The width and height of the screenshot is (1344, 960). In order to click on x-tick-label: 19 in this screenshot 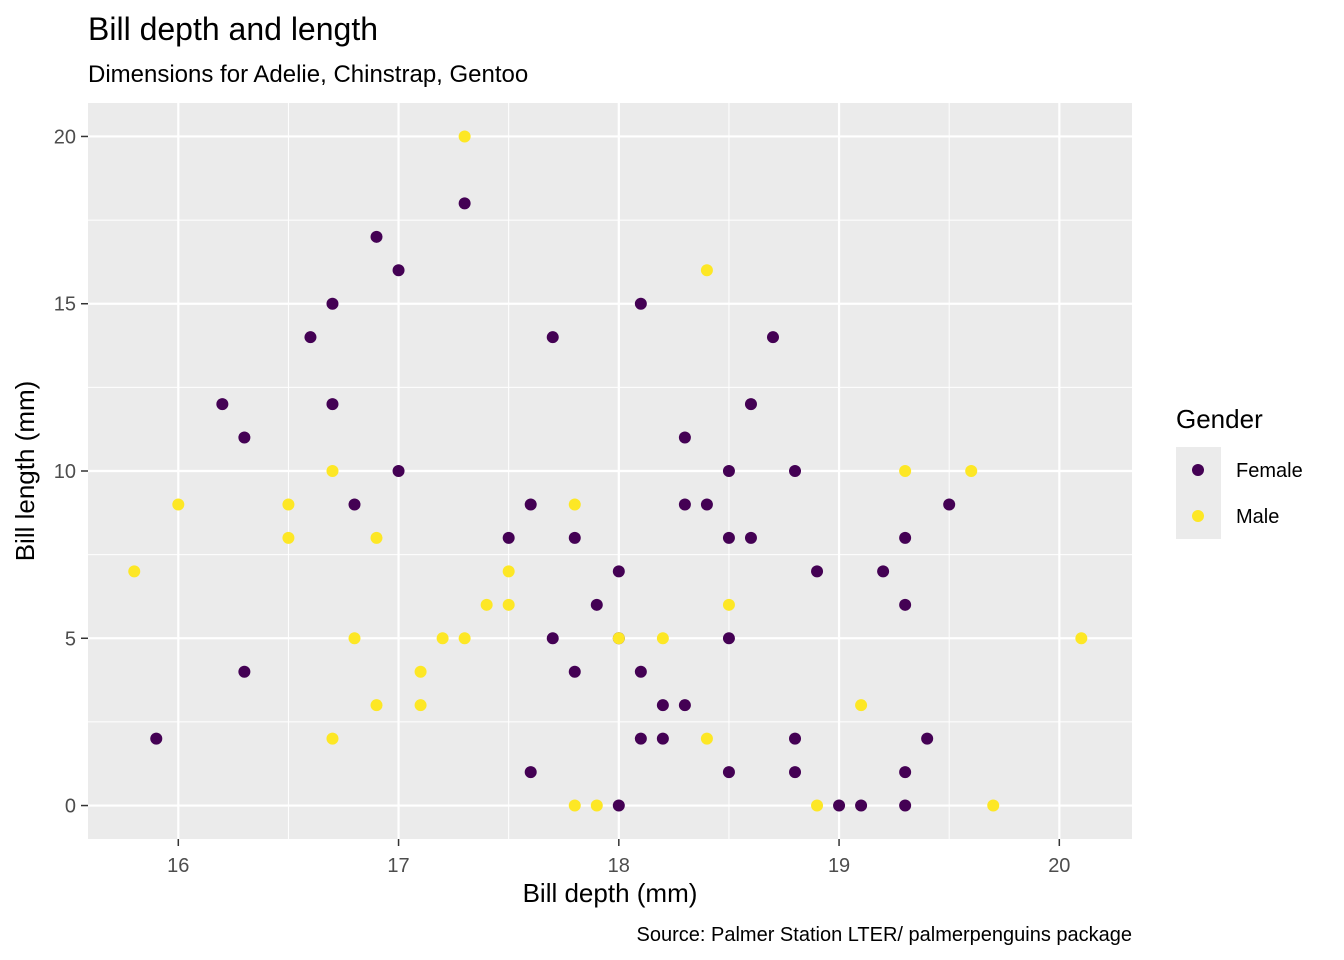, I will do `click(839, 866)`.